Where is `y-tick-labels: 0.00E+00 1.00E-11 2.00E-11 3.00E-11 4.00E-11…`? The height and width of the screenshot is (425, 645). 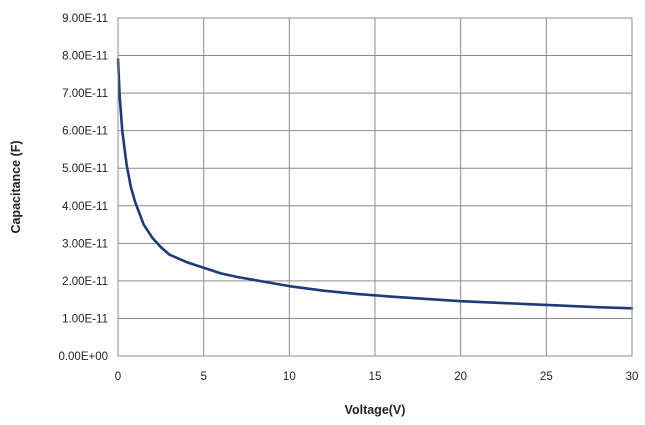 y-tick-labels: 0.00E+00 1.00E-11 2.00E-11 3.00E-11 4.00E-11… is located at coordinates (83, 188).